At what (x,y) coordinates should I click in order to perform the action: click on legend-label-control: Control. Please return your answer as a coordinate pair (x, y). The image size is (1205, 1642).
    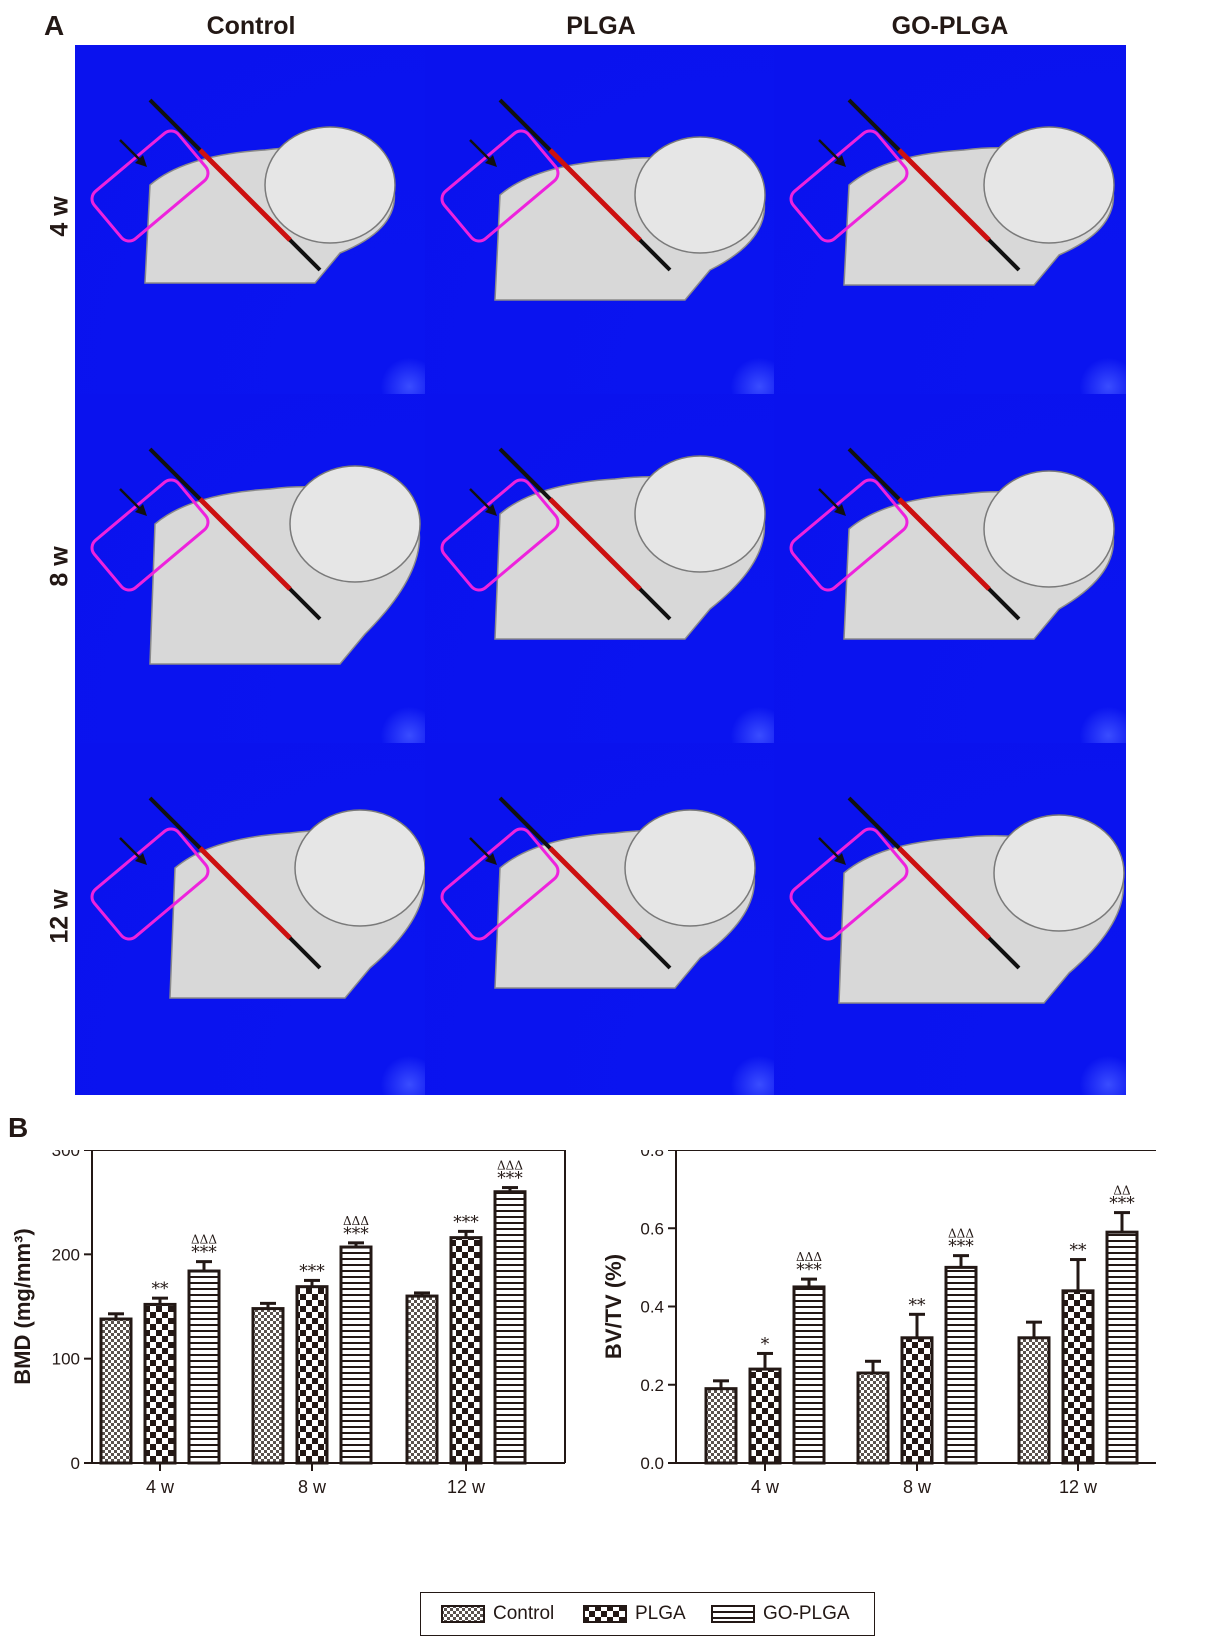
    Looking at the image, I should click on (524, 1613).